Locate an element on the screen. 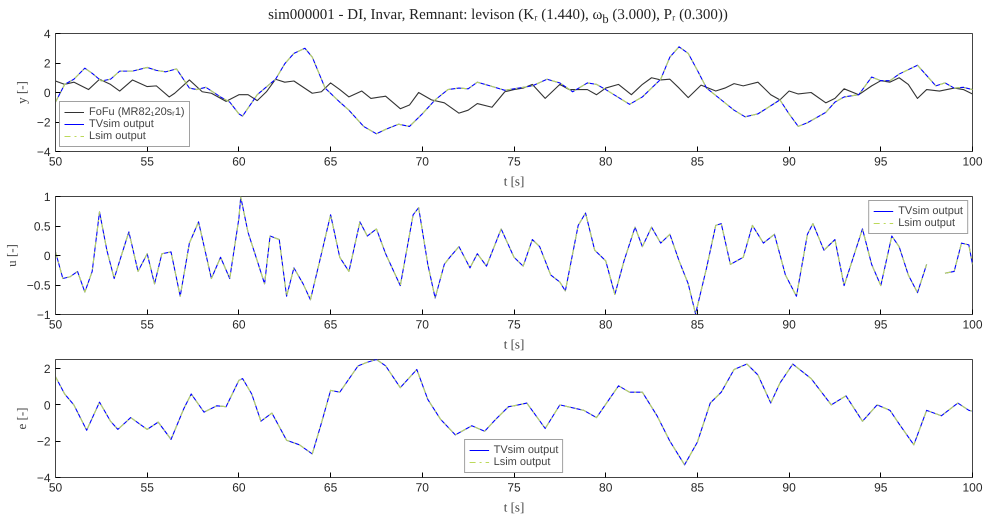 Image resolution: width=986 pixels, height=523 pixels. y-axis-title: e [-] is located at coordinates (21, 418).